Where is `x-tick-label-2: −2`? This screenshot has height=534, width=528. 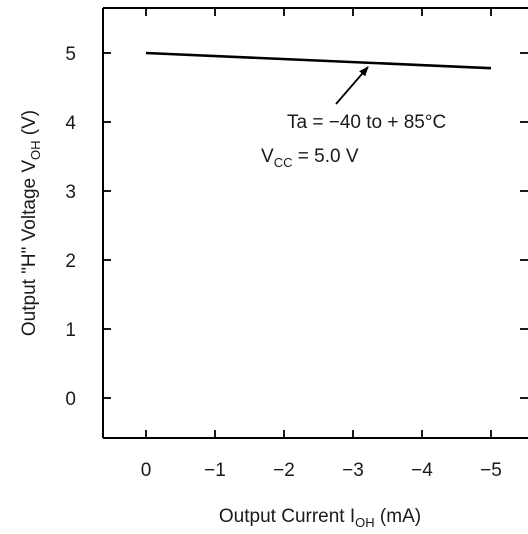
x-tick-label-2: −2 is located at coordinates (284, 470).